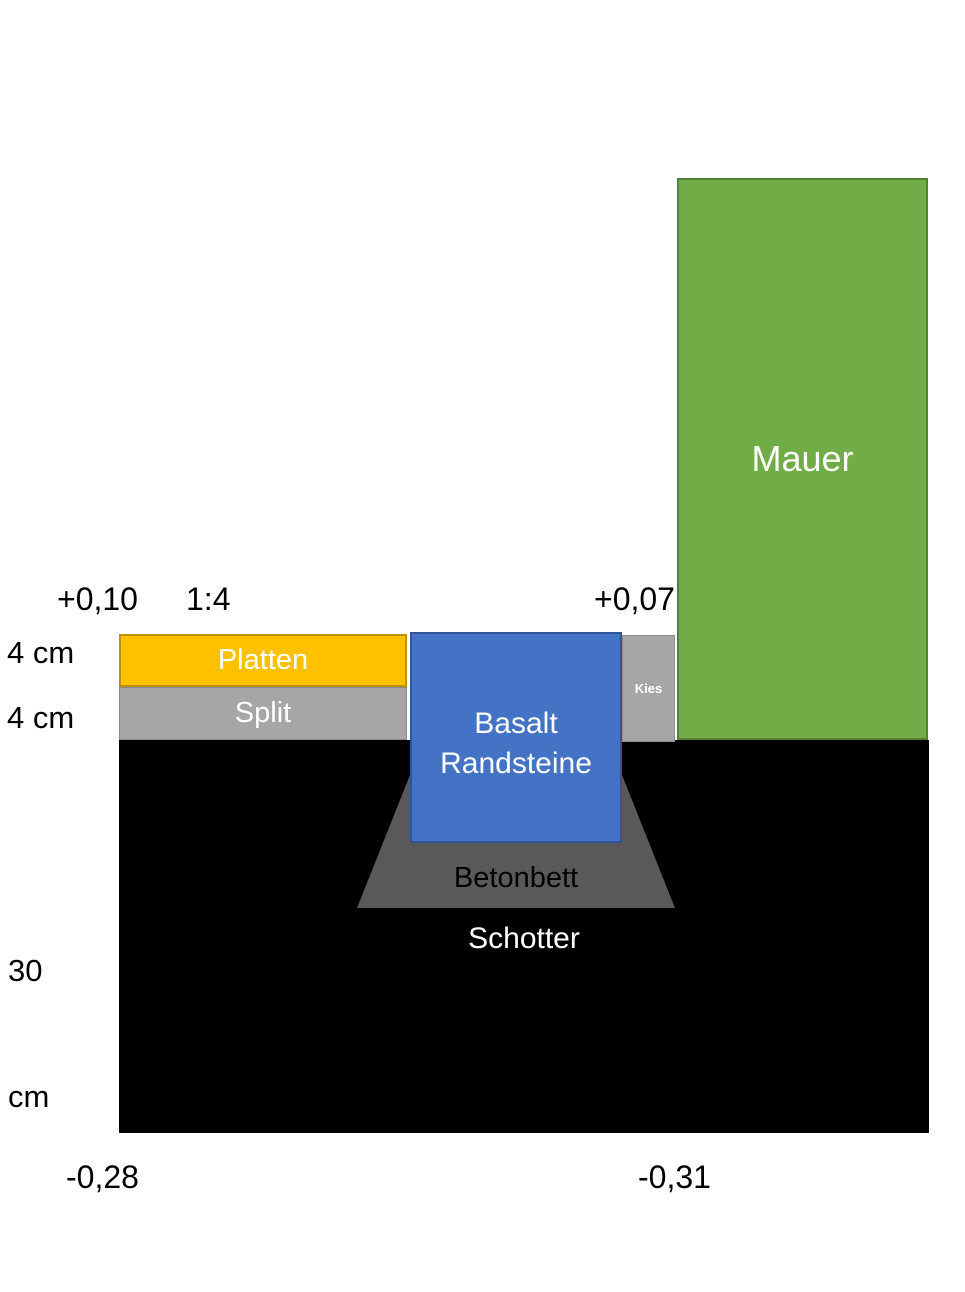 Image resolution: width=965 pixels, height=1292 pixels. I want to click on split-thickness-label: 4 cm, so click(41, 717).